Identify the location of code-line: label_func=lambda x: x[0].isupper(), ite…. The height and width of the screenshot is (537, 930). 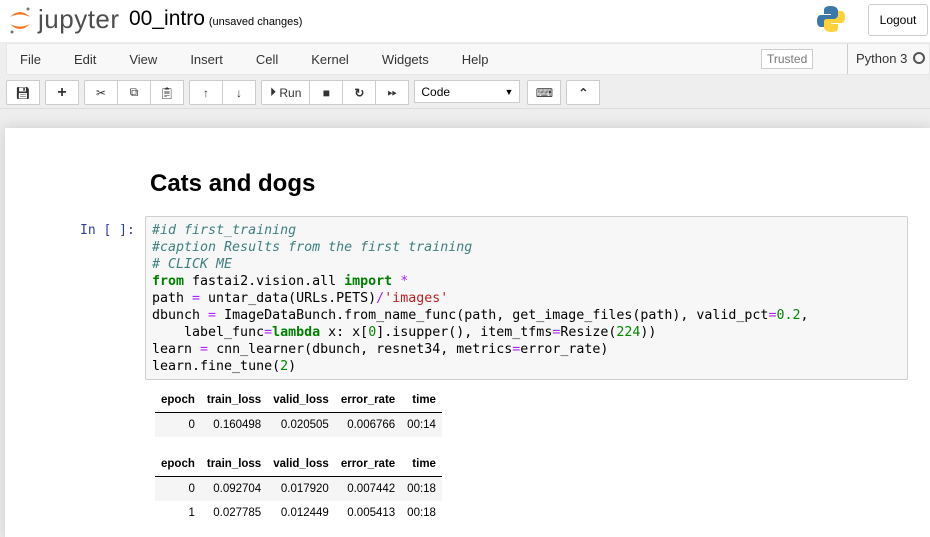
(526, 332).